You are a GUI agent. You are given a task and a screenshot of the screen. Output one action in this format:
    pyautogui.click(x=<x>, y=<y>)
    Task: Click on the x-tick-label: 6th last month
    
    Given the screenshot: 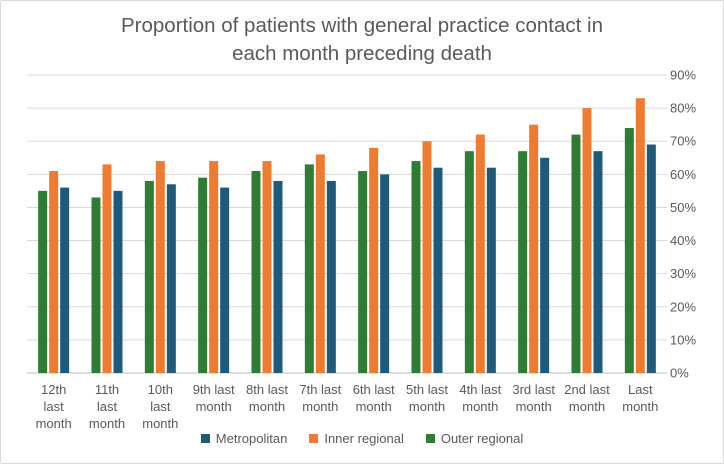 What is the action you would take?
    pyautogui.click(x=374, y=398)
    